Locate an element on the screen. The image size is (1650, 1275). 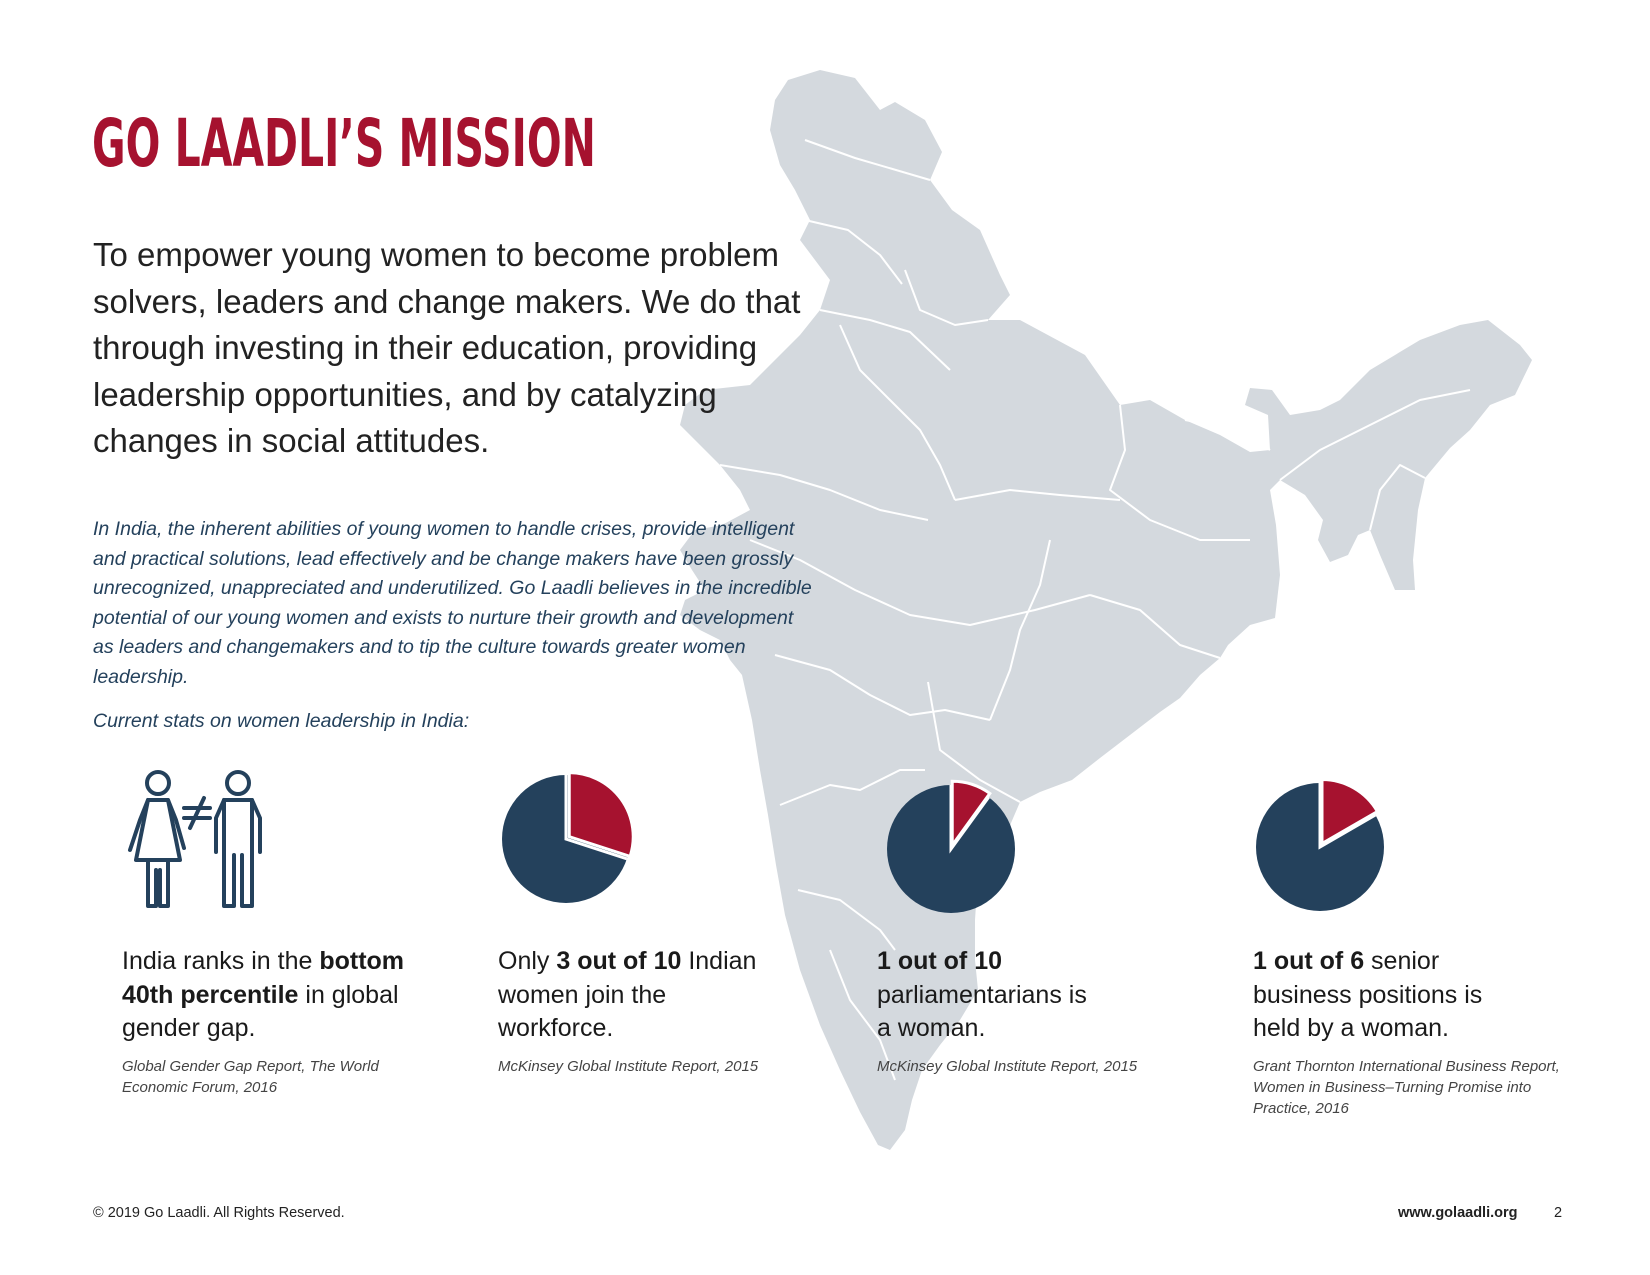
stat-text-before: Only is located at coordinates (527, 961).